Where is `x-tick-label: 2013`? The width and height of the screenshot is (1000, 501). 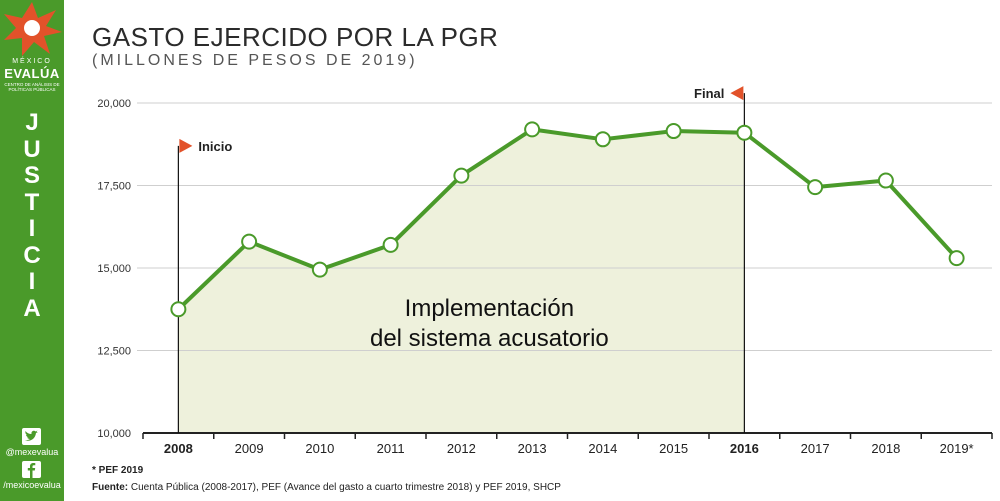 x-tick-label: 2013 is located at coordinates (532, 448).